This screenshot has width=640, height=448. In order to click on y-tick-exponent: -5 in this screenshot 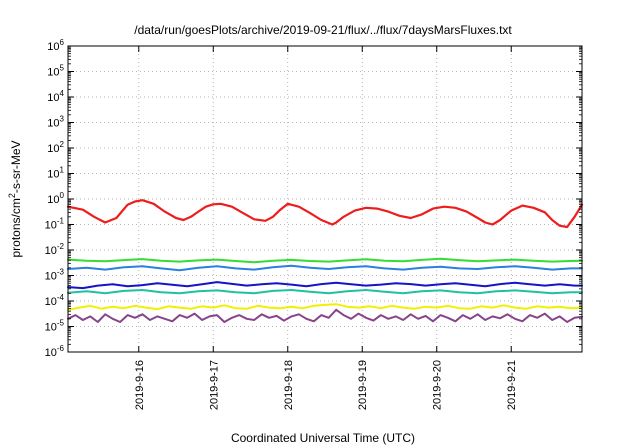, I will do `click(61, 323)`.